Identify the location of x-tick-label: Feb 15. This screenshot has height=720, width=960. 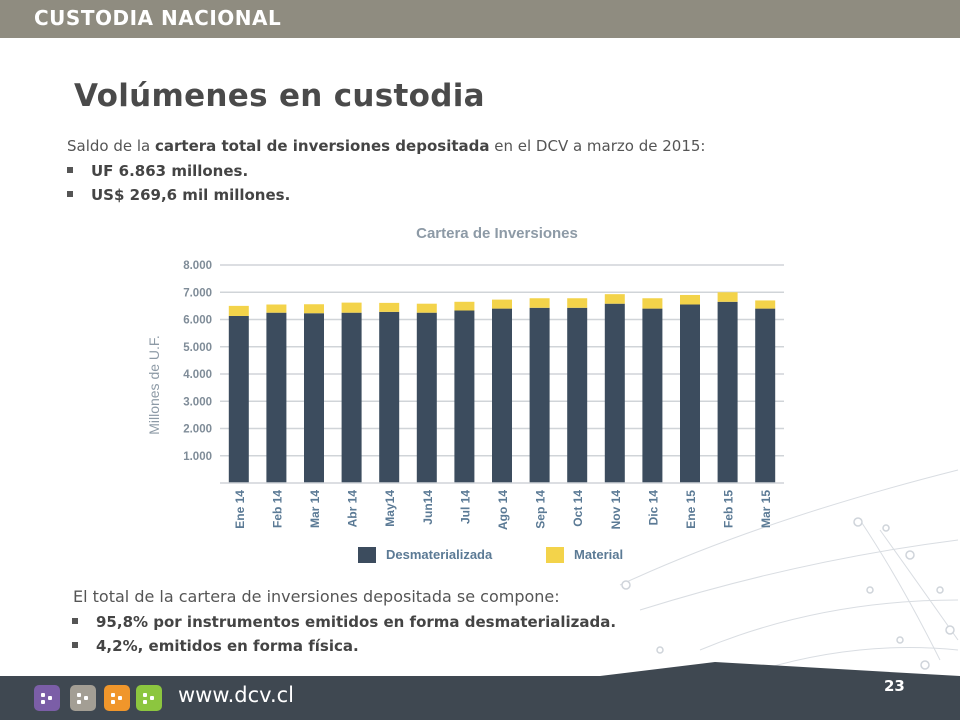
(729, 509).